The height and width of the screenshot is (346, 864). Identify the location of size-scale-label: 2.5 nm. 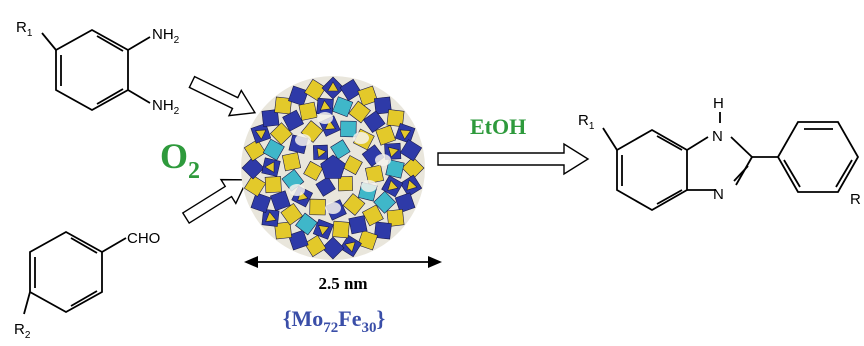
(342, 283).